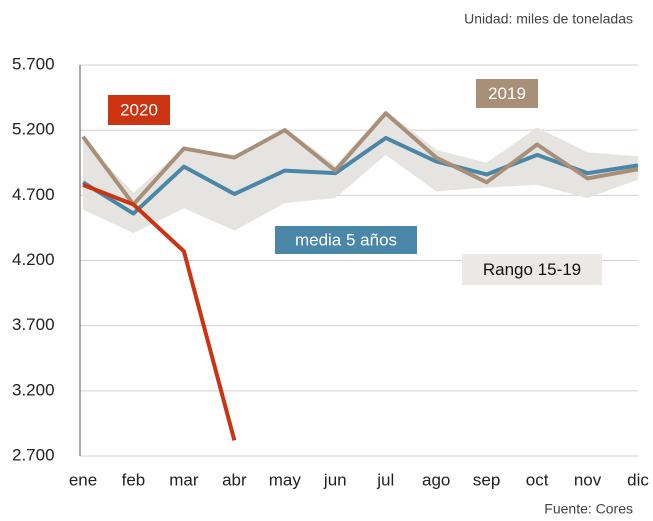 This screenshot has width=653, height=521. I want to click on legend-label: 2020, so click(139, 109).